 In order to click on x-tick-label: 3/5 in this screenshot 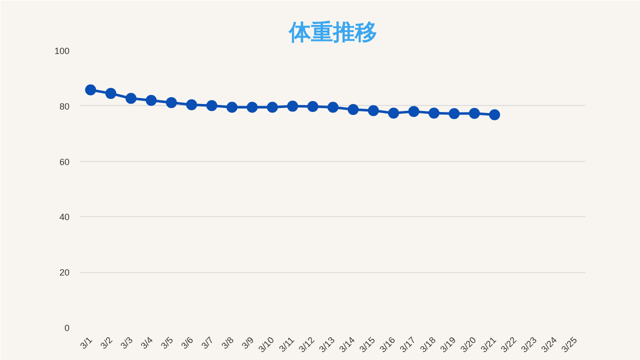, I will do `click(167, 342)`.